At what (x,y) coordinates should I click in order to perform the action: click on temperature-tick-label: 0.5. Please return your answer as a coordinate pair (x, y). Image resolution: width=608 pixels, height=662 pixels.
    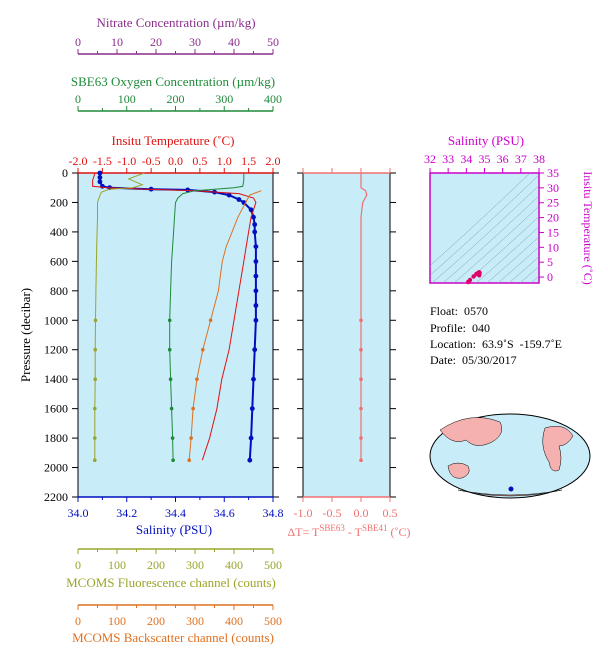
    Looking at the image, I should click on (199, 161).